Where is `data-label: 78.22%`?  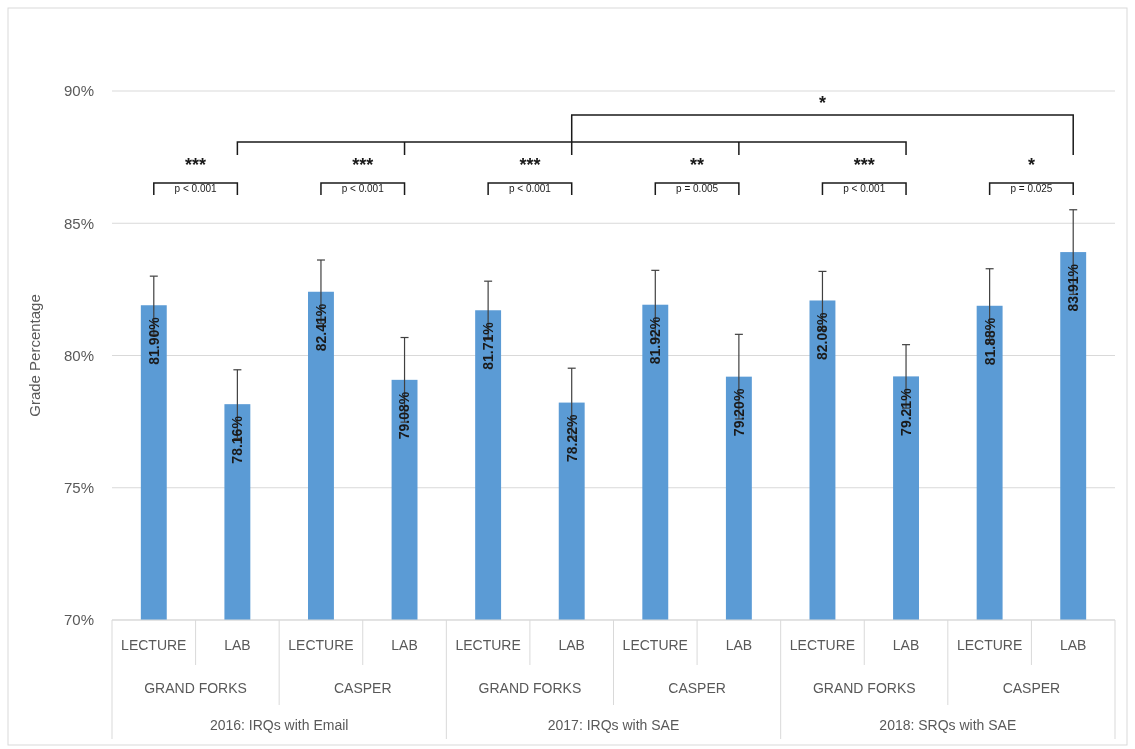
data-label: 78.22% is located at coordinates (571, 438).